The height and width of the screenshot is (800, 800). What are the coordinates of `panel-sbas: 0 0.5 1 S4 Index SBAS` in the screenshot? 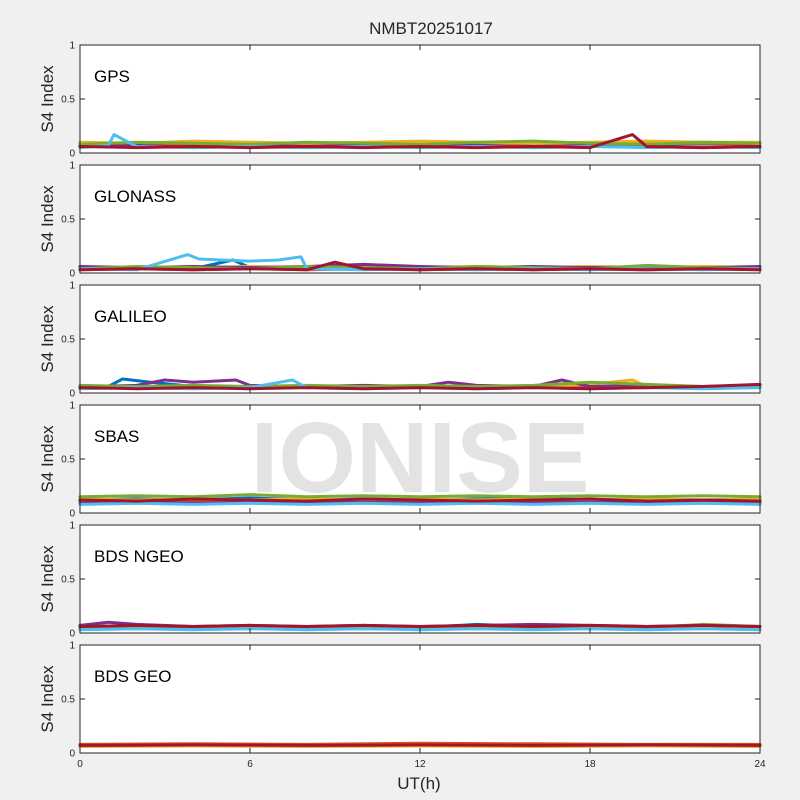 It's located at (400, 460).